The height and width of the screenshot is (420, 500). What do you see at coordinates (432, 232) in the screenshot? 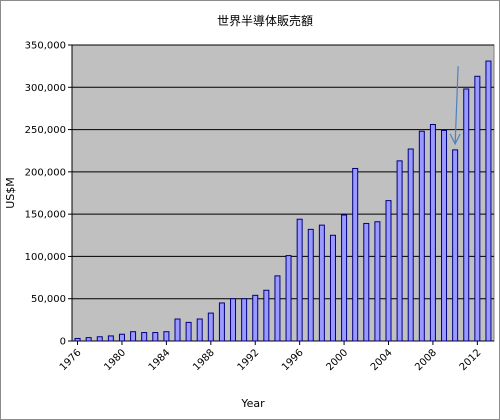
I see `bar-2008` at bounding box center [432, 232].